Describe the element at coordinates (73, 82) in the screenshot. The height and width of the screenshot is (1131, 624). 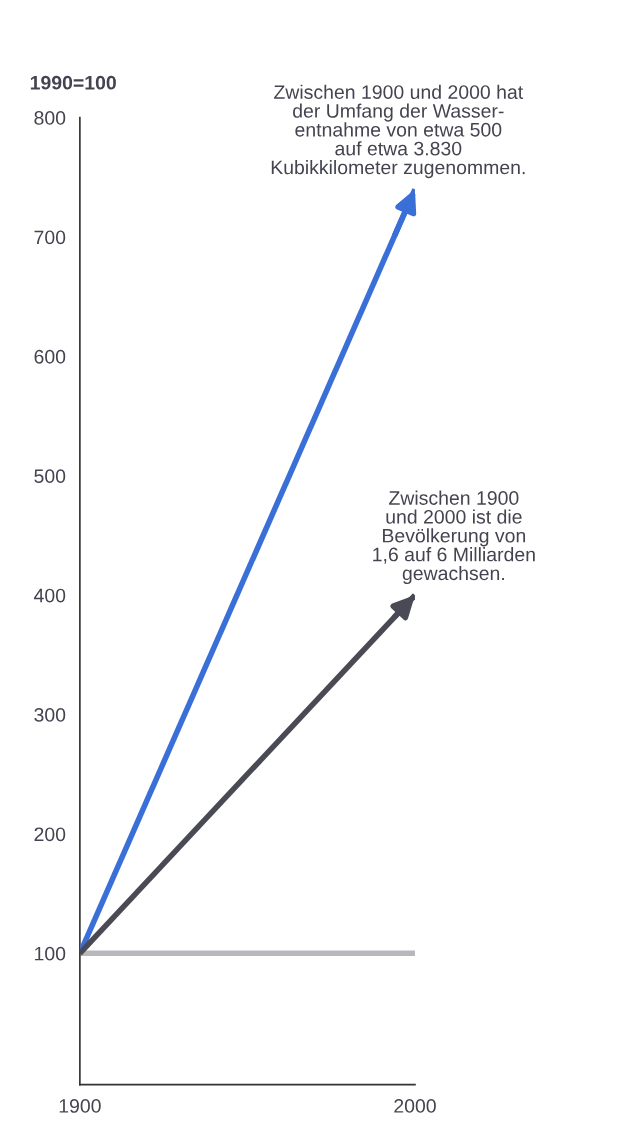
I see `y-axis-title: 1990=100` at that location.